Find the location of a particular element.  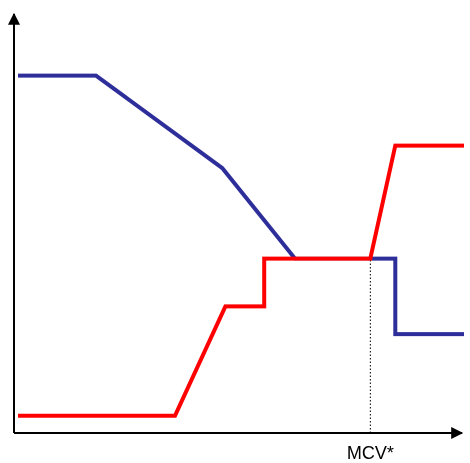

x-tick-label: MCV* is located at coordinates (370, 453).